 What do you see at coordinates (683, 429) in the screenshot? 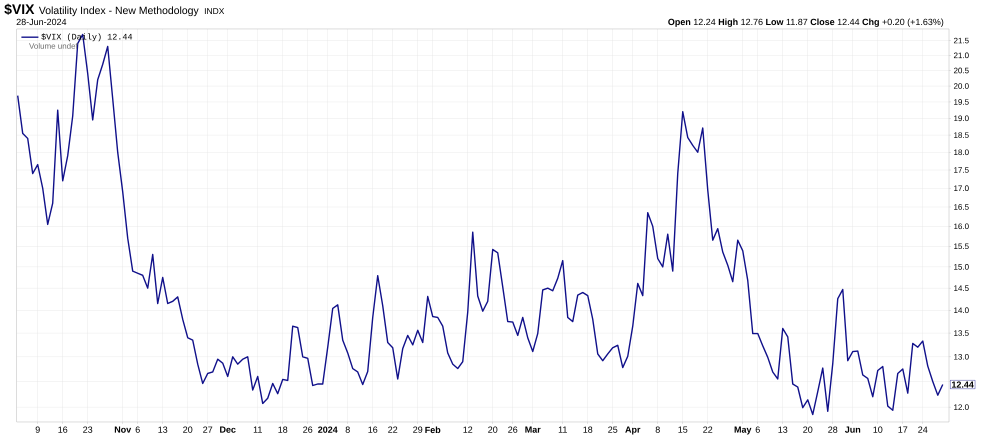
I see `x-tick-label: 15` at bounding box center [683, 429].